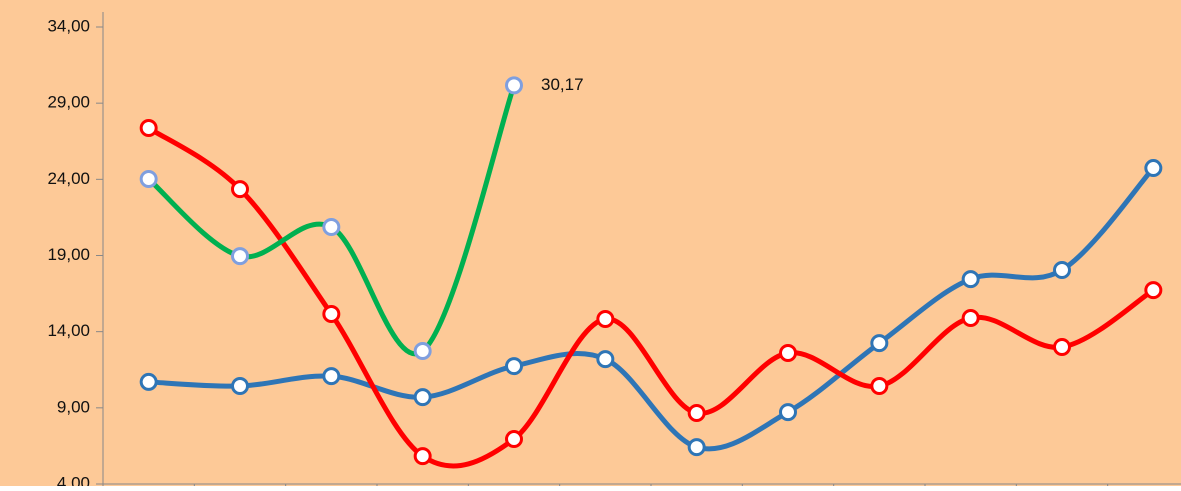 Image resolution: width=1181 pixels, height=491 pixels. I want to click on y-tick-label: 29,00, so click(68, 102).